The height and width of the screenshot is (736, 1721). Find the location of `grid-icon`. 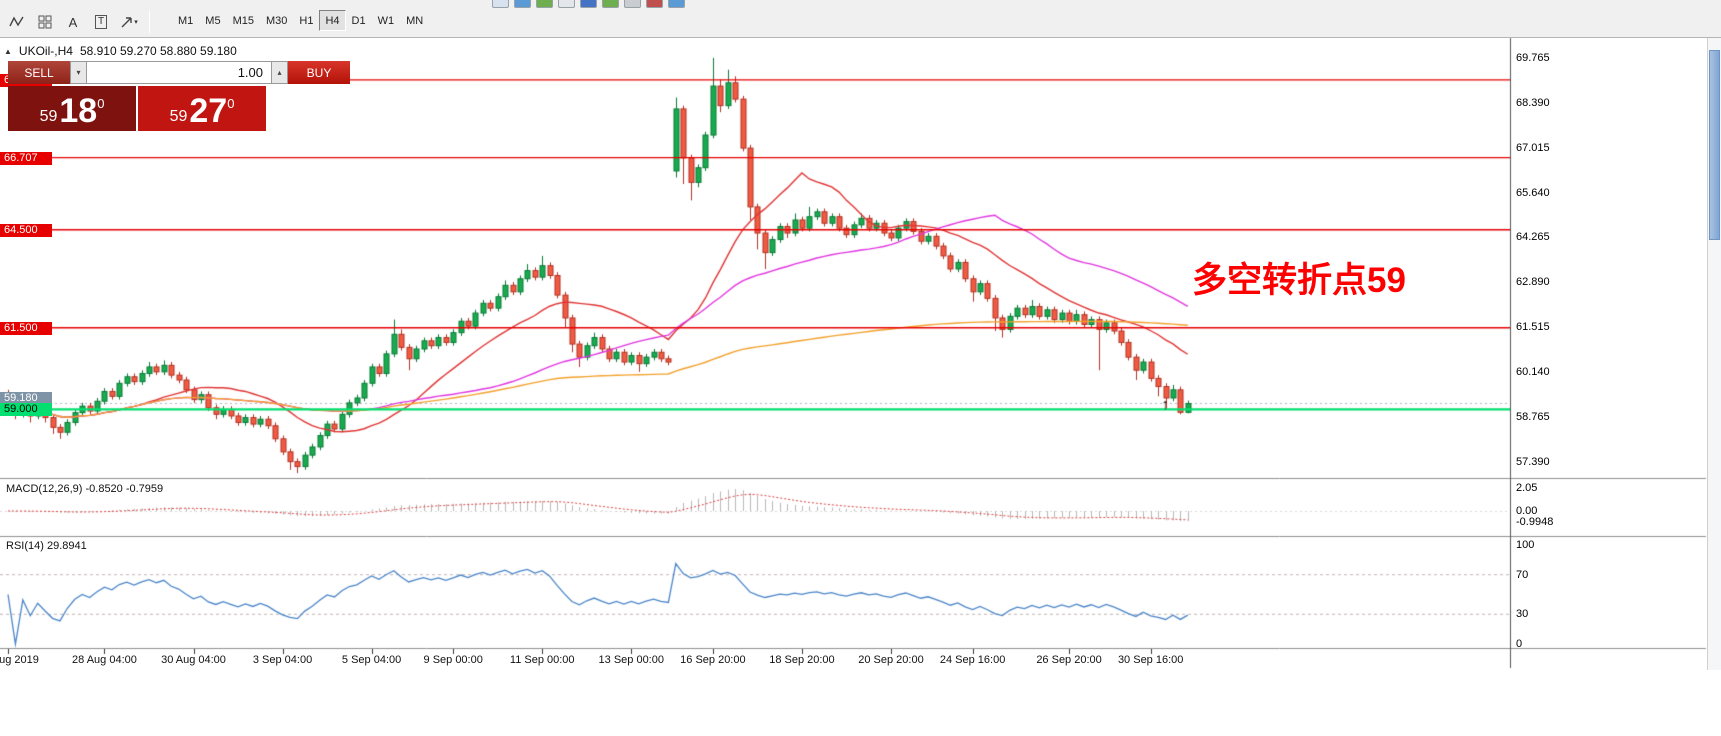

grid-icon is located at coordinates (45, 22).